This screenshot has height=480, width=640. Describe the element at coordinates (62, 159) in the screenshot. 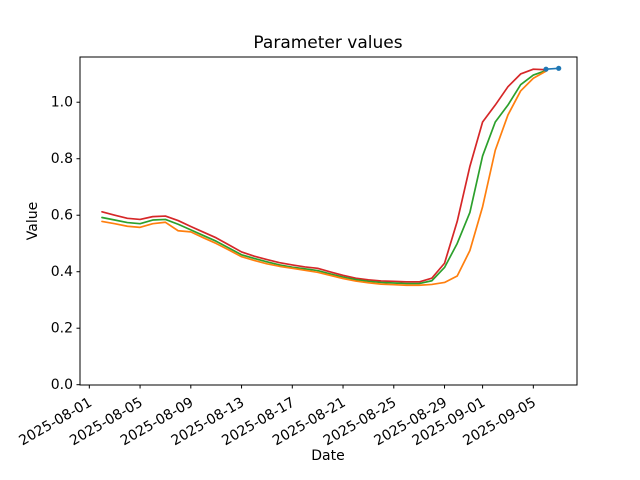

I see `y-tick-label: 0.8` at that location.